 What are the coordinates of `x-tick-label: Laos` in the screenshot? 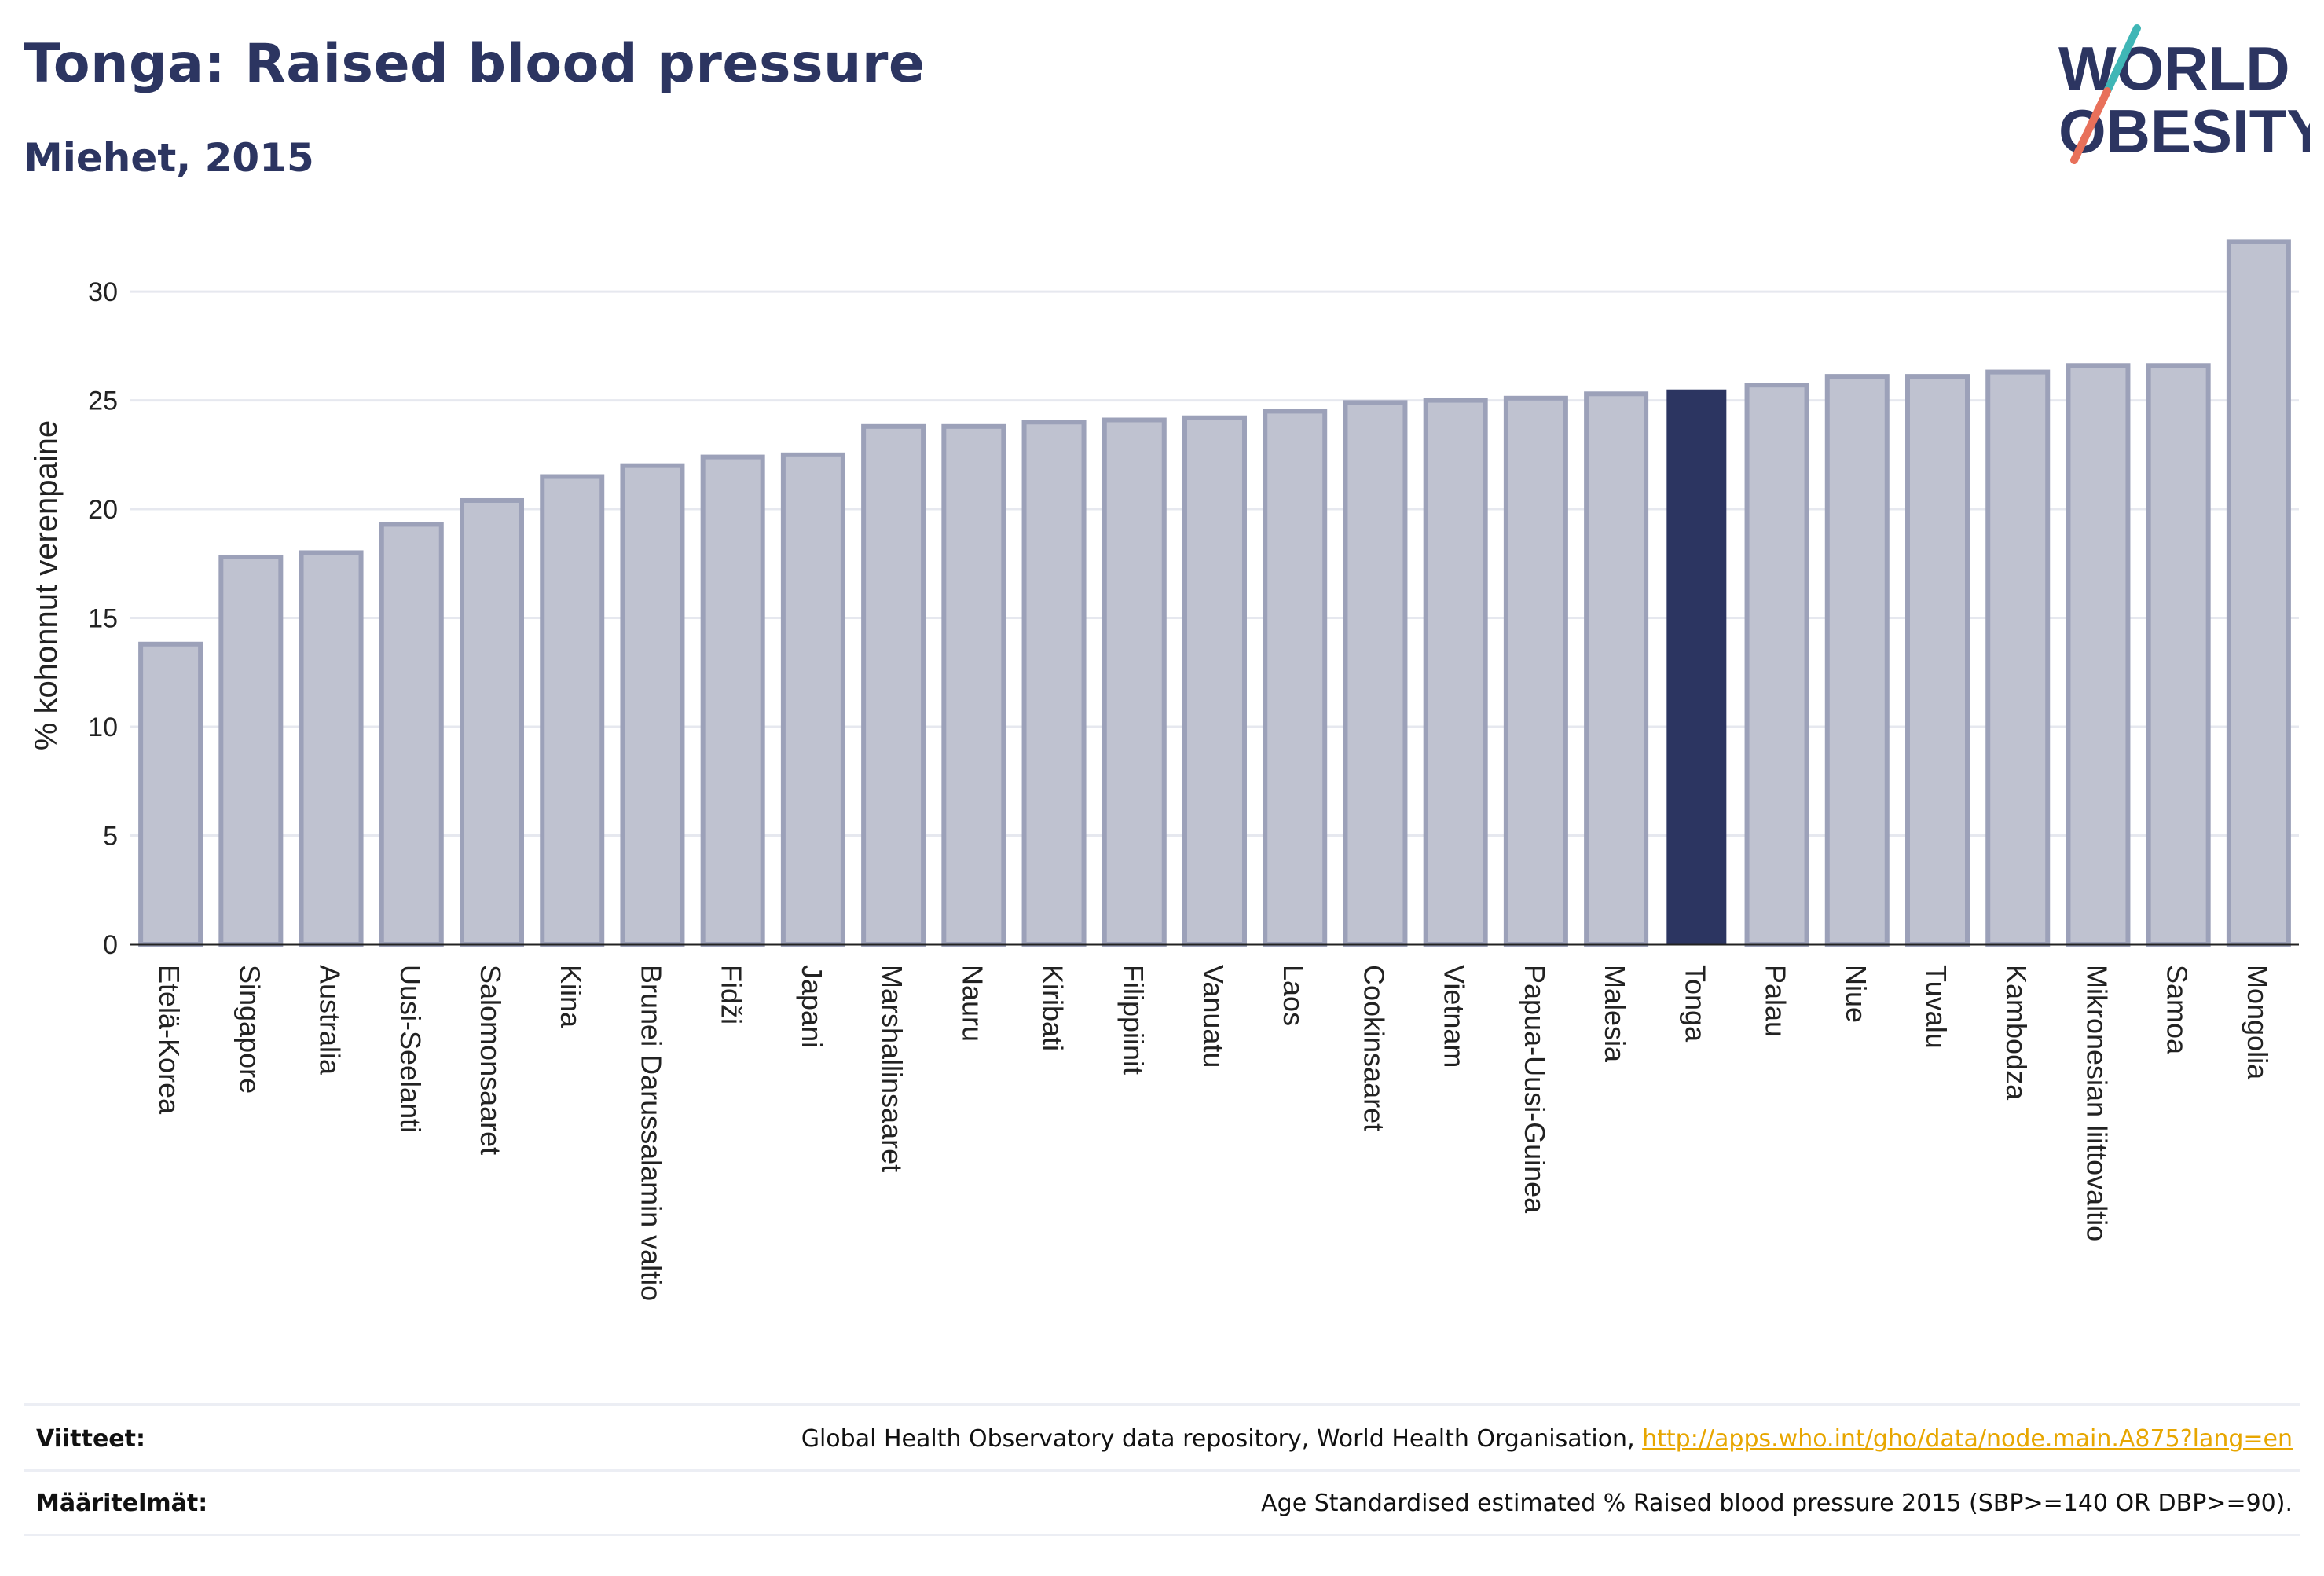 It's located at (1293, 995).